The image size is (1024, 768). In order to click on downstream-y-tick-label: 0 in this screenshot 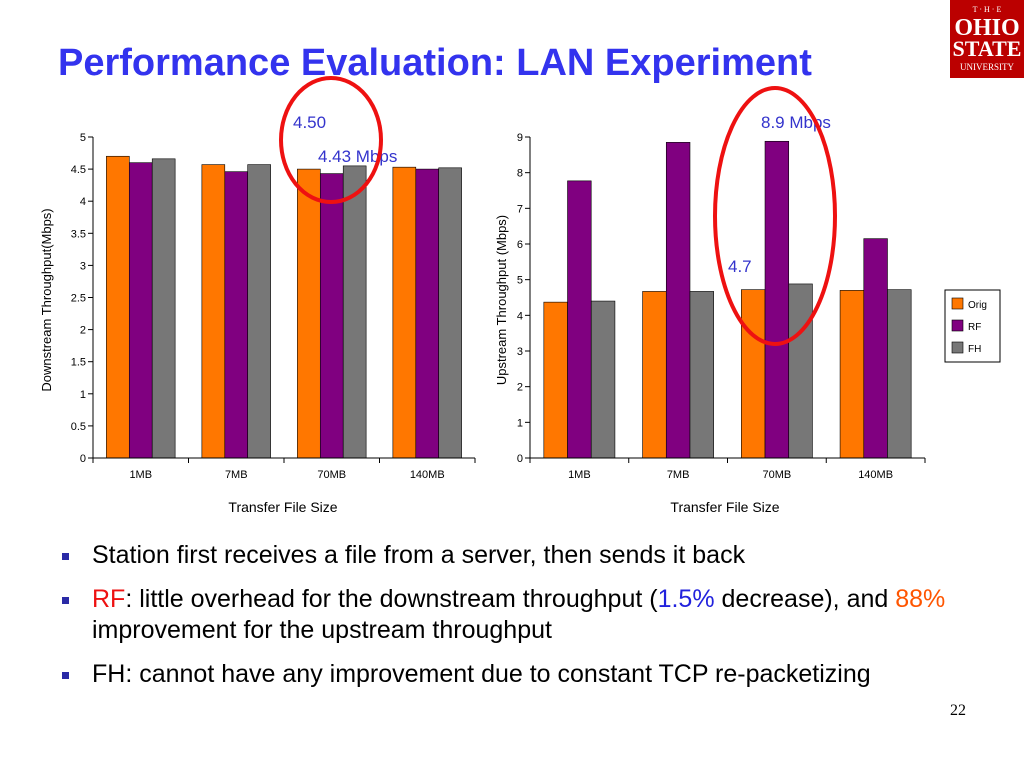, I will do `click(83, 459)`.